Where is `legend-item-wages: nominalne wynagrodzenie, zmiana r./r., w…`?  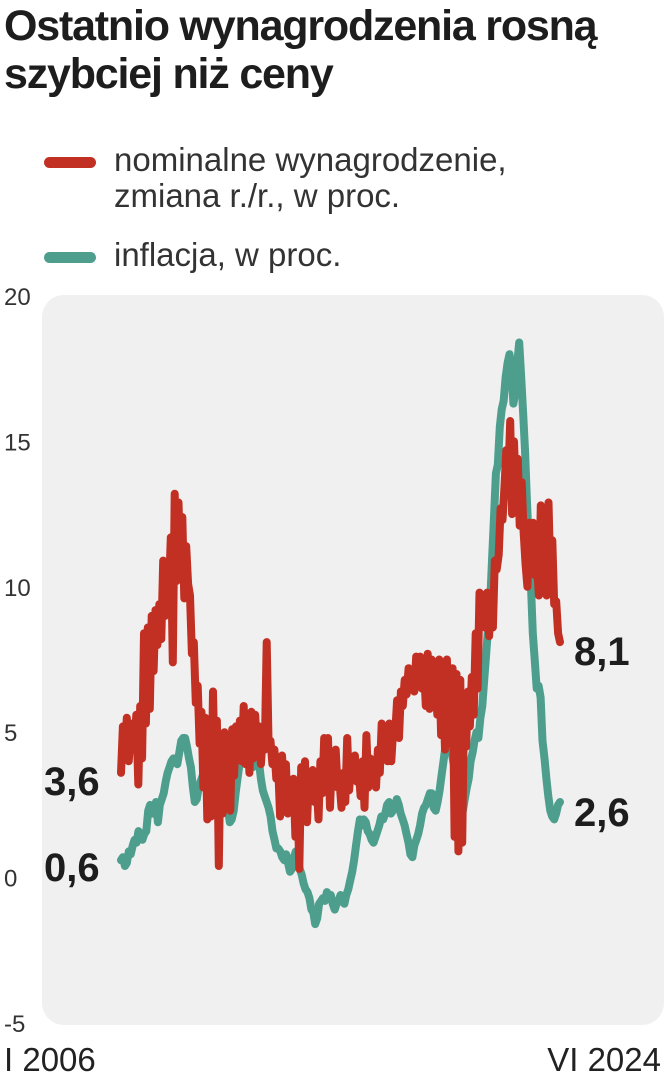
legend-item-wages: nominalne wynagrodzenie, zmiana r./r., w… is located at coordinates (319, 178).